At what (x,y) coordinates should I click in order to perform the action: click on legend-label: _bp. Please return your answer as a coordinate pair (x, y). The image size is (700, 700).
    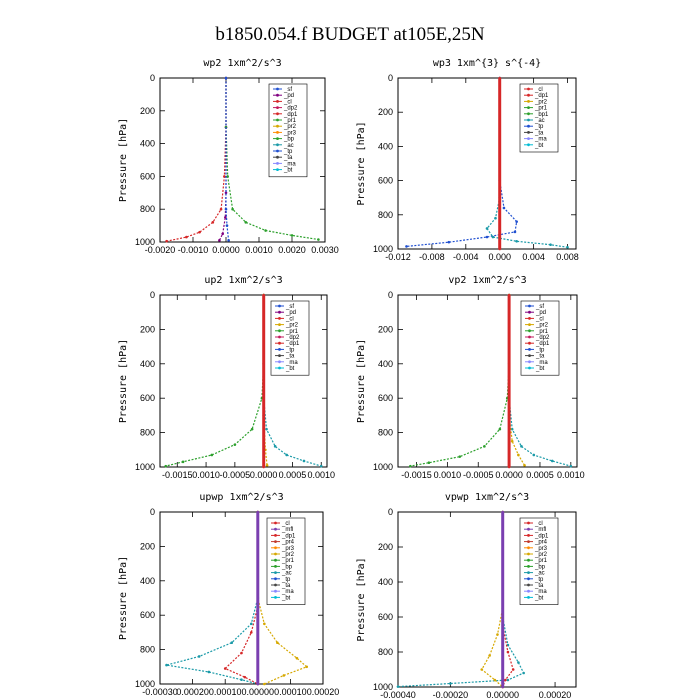
    Looking at the image, I should click on (289, 140).